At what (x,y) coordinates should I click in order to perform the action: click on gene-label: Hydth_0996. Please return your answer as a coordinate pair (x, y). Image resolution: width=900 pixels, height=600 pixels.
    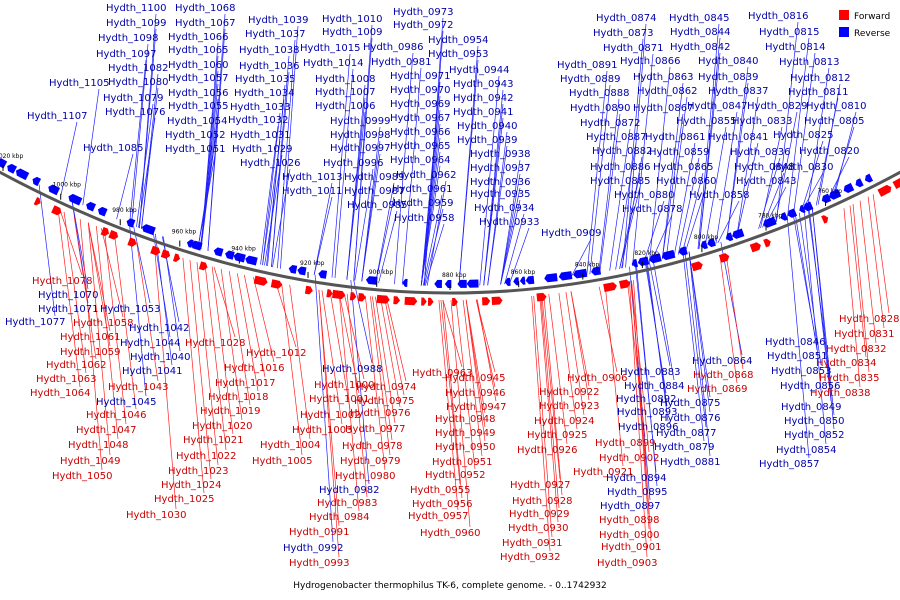
    Looking at the image, I should click on (353, 163).